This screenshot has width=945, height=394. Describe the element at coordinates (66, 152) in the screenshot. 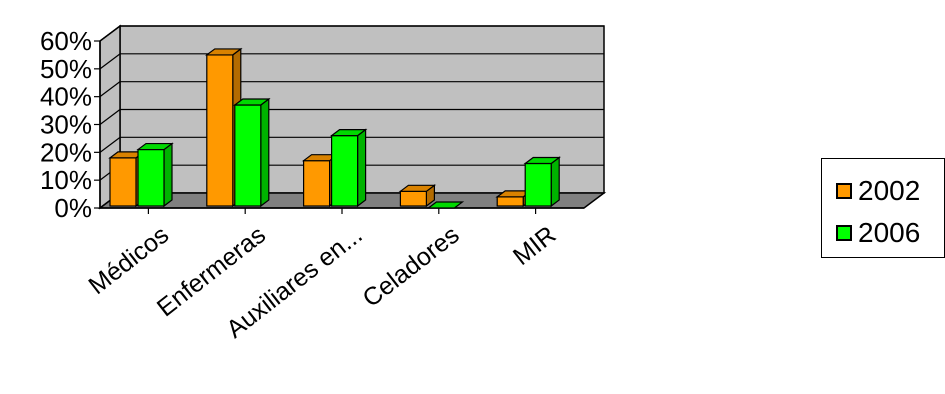

I see `y-tick-label: 20%` at that location.